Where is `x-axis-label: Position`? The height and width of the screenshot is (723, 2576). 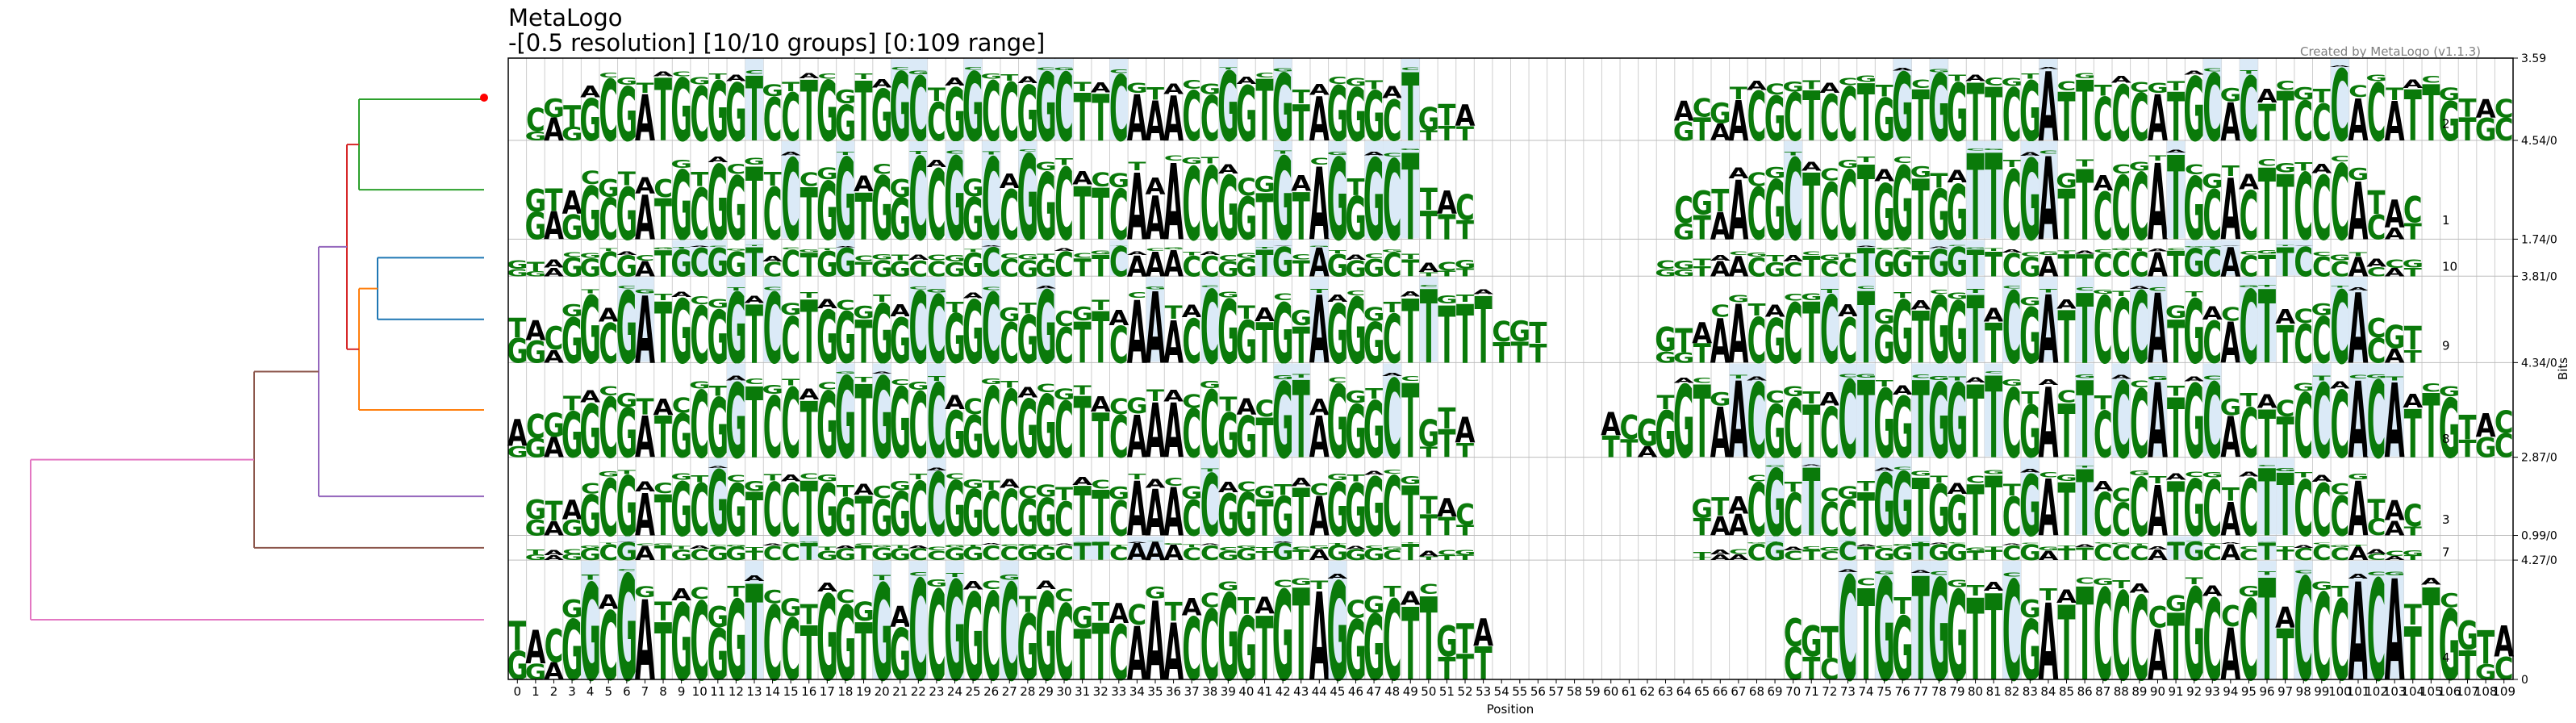 x-axis-label: Position is located at coordinates (1510, 710).